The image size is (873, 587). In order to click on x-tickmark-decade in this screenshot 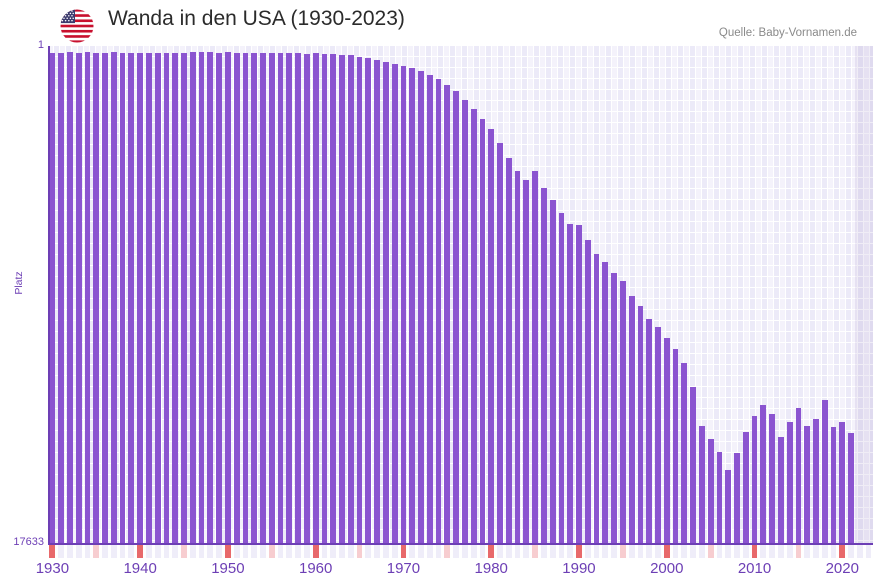, I will do `click(315, 551)`.